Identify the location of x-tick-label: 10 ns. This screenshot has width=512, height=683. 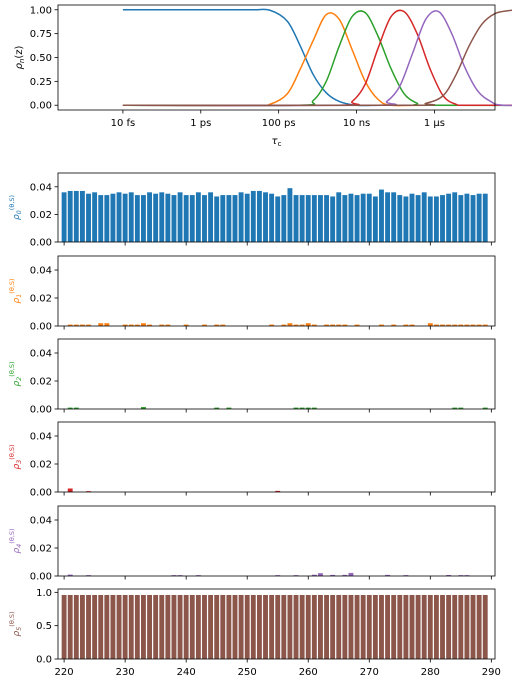
(356, 123).